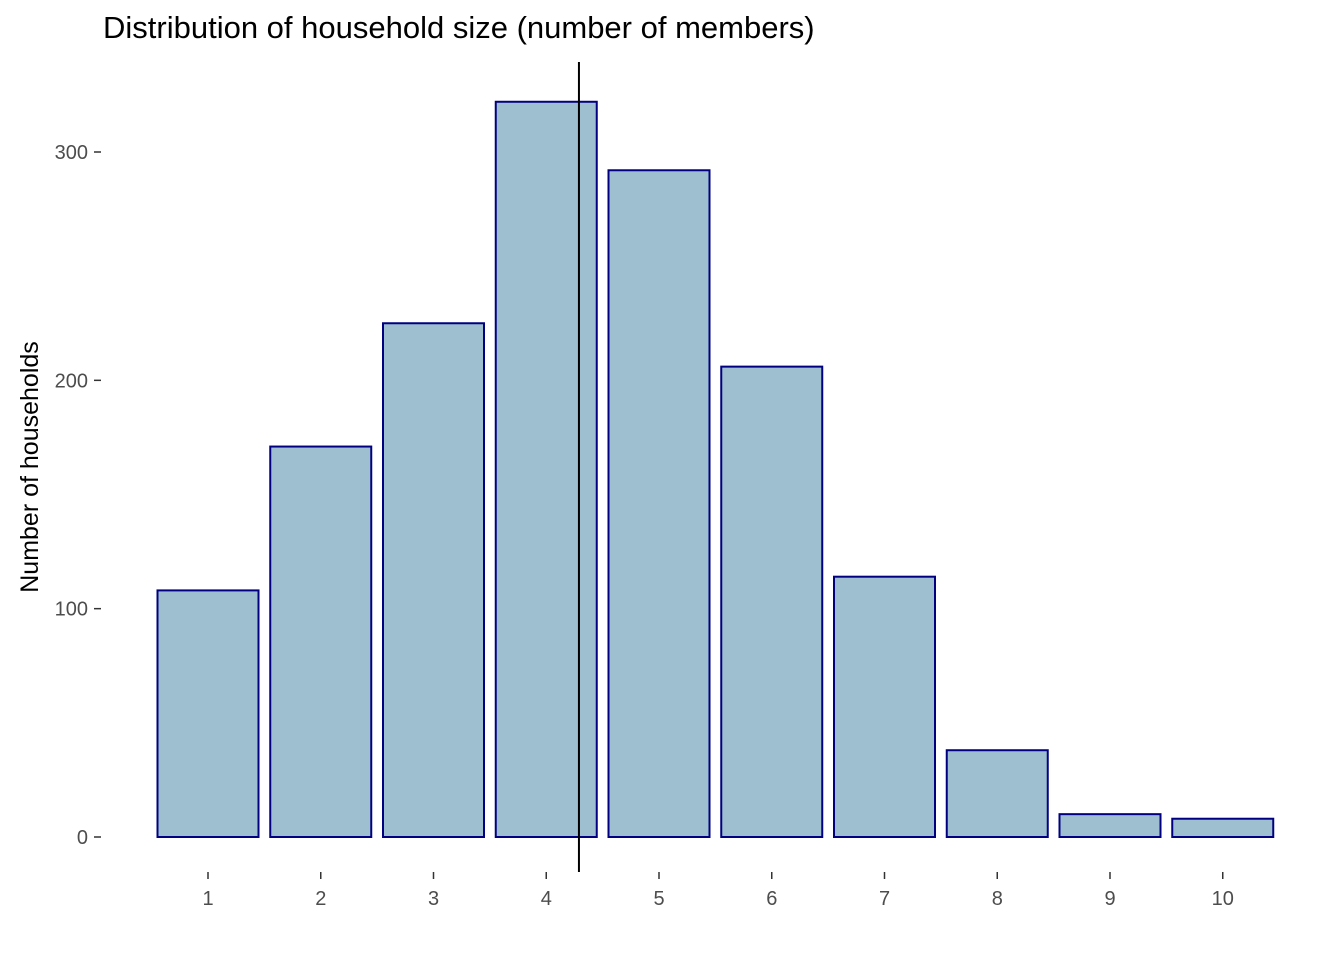 This screenshot has width=1344, height=960. Describe the element at coordinates (71, 153) in the screenshot. I see `y-tick-label: 300` at that location.